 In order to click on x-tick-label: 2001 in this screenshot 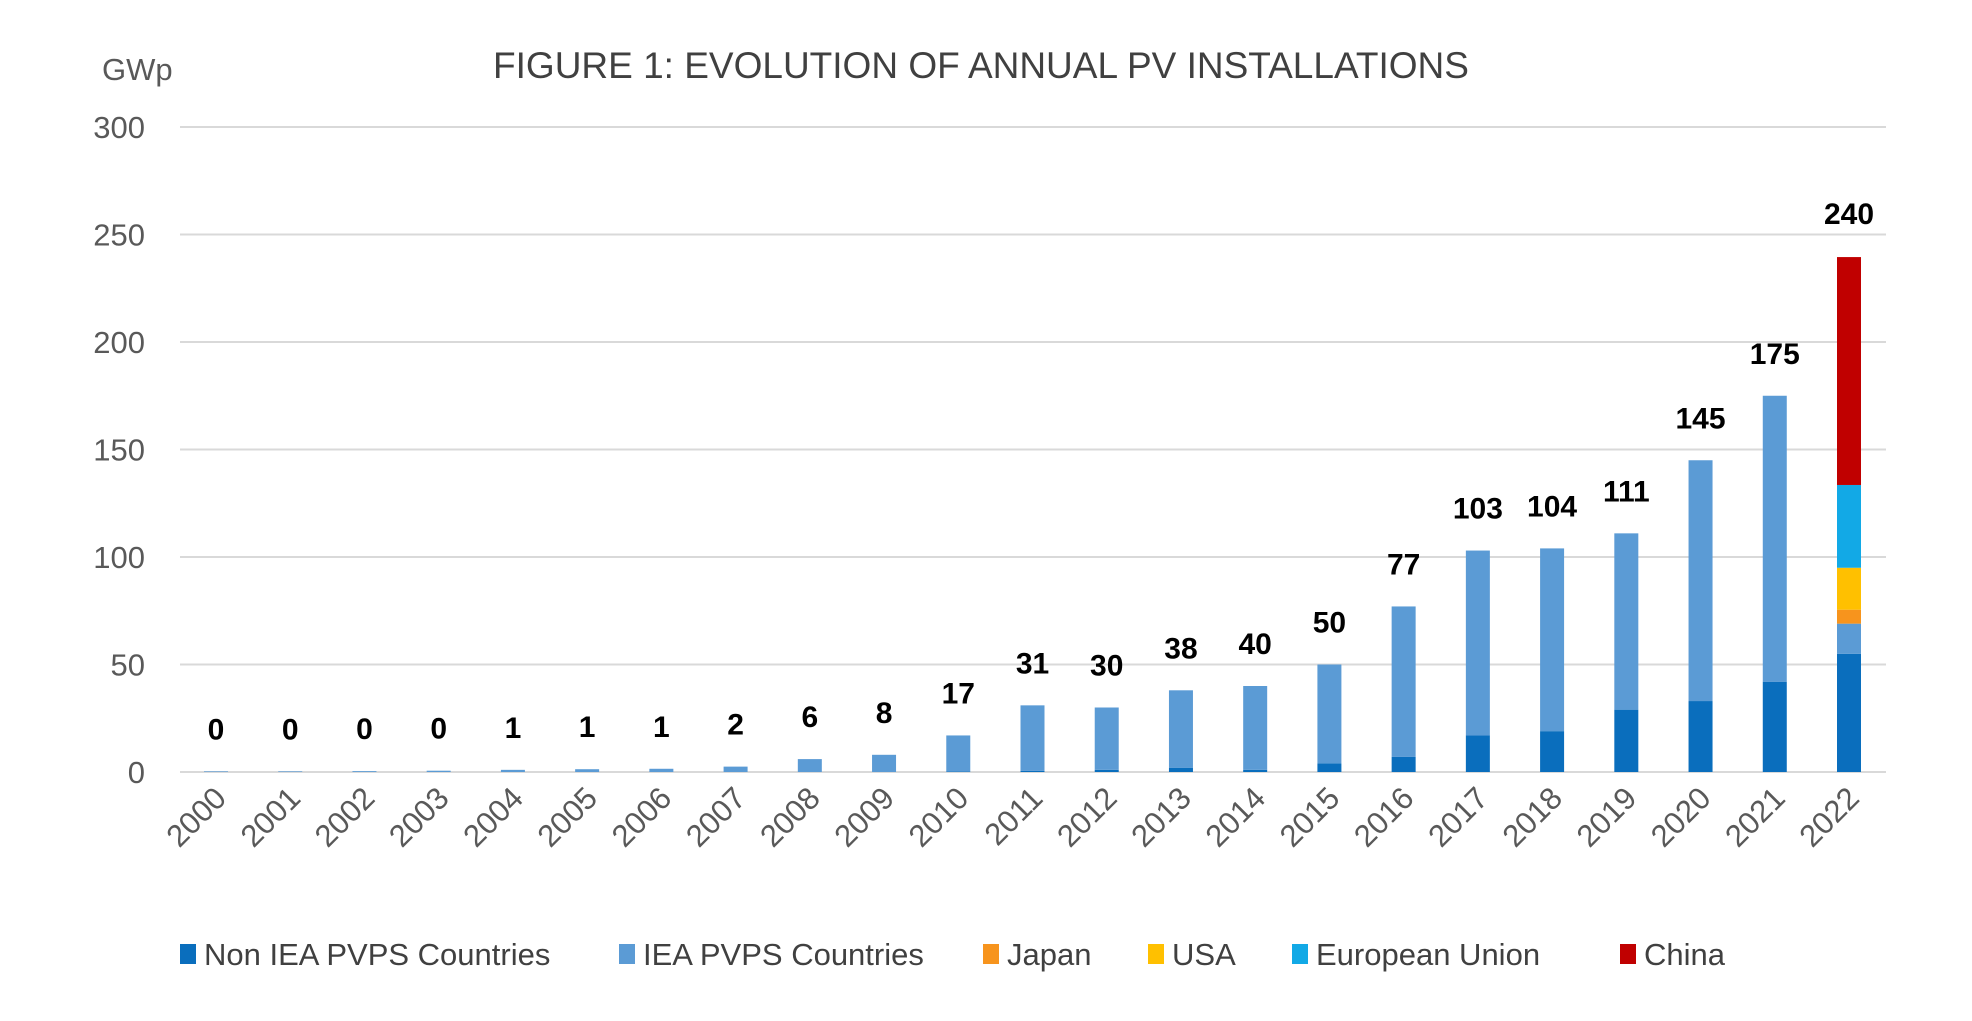, I will do `click(271, 817)`.